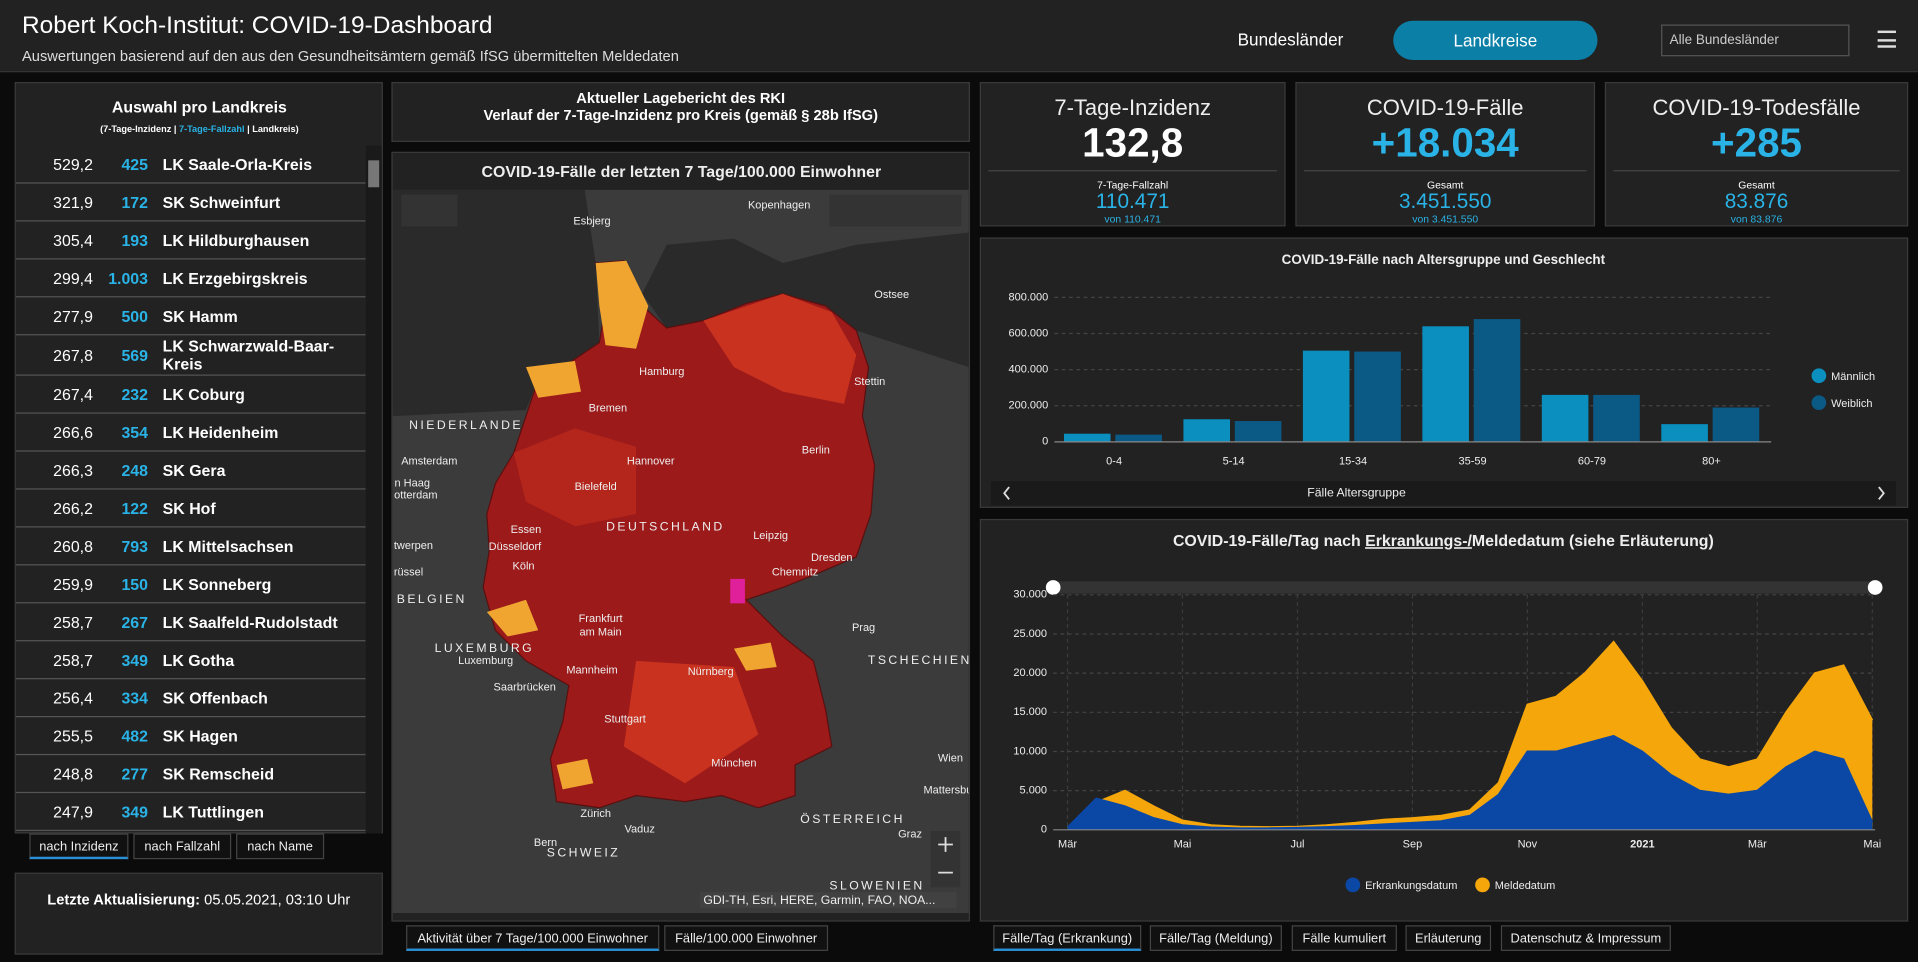 The height and width of the screenshot is (962, 1918). What do you see at coordinates (1067, 938) in the screenshot?
I see `tab: Fälle/Tag (Erkrankung)` at bounding box center [1067, 938].